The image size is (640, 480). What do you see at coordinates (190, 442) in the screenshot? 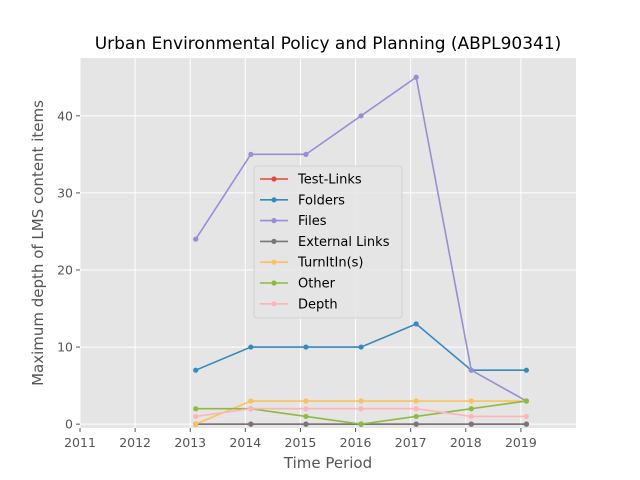
I see `x-tick-label: 2013` at bounding box center [190, 442].